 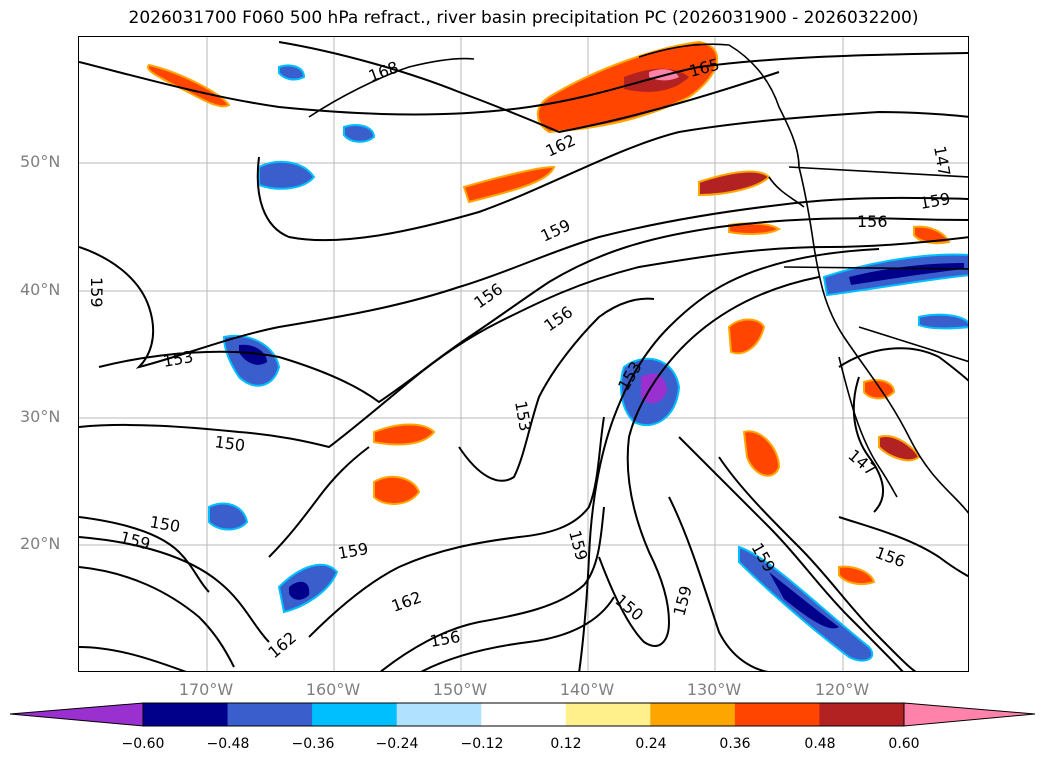 I want to click on colorbar-frame, so click(x=523, y=714).